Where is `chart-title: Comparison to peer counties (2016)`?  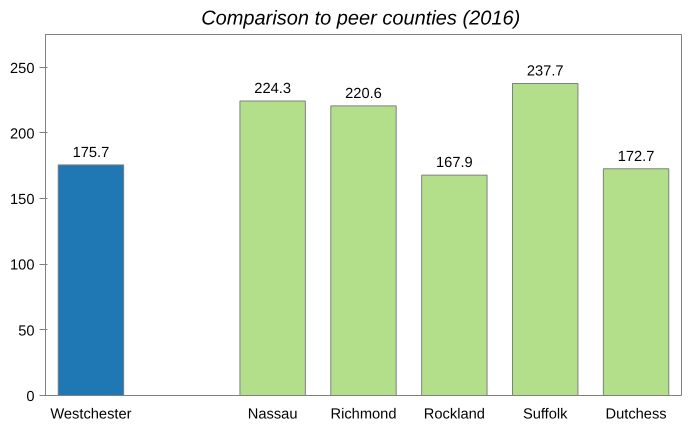 chart-title: Comparison to peer counties (2016) is located at coordinates (360, 19).